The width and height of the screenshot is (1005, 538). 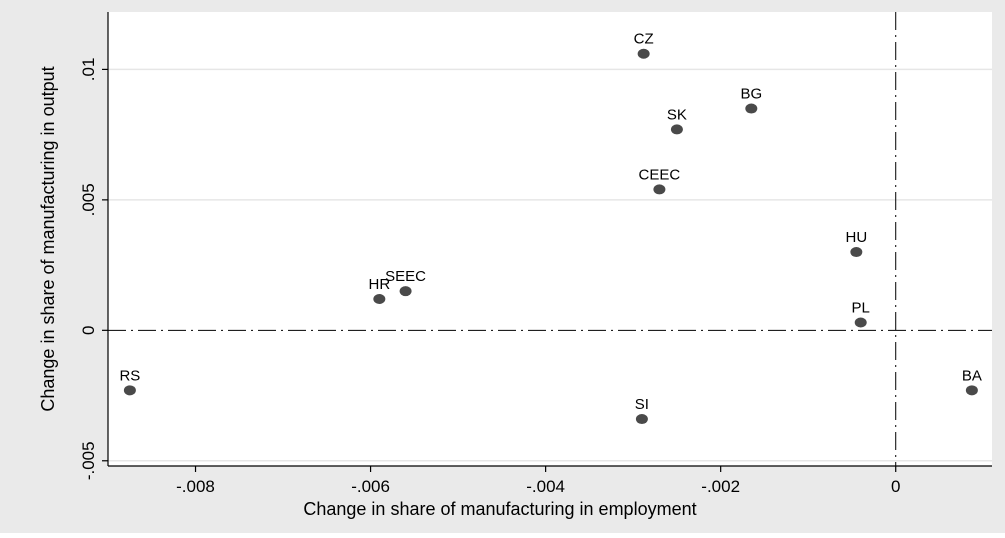 What do you see at coordinates (545, 486) in the screenshot?
I see `x-tick-label: -.004` at bounding box center [545, 486].